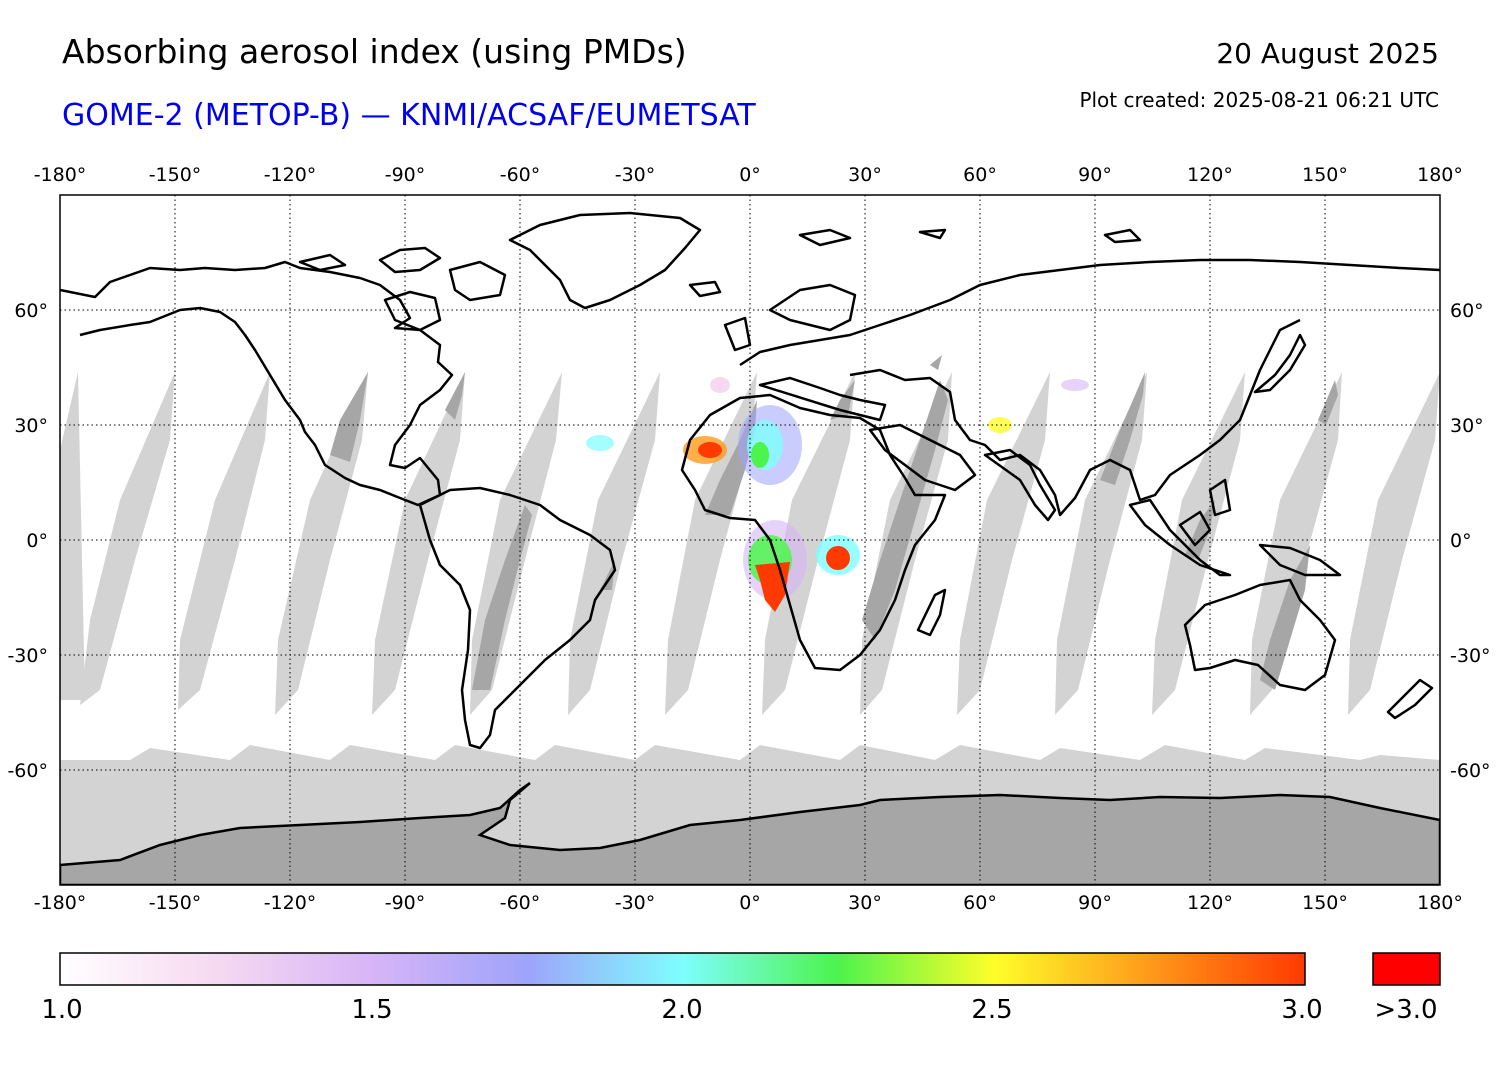 The width and height of the screenshot is (1500, 1065). I want to click on colorbar-tick-label: 1.5, so click(372, 1010).